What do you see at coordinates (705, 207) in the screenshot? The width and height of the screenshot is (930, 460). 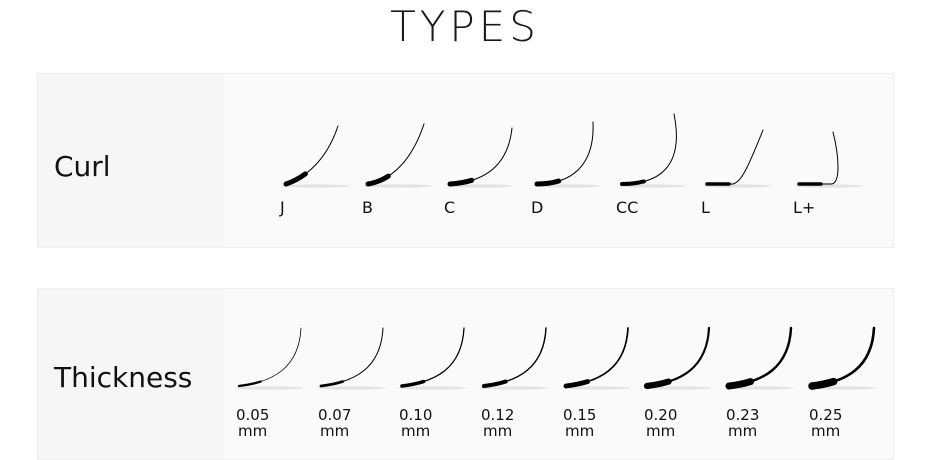 I see `curl-type-label: L` at bounding box center [705, 207].